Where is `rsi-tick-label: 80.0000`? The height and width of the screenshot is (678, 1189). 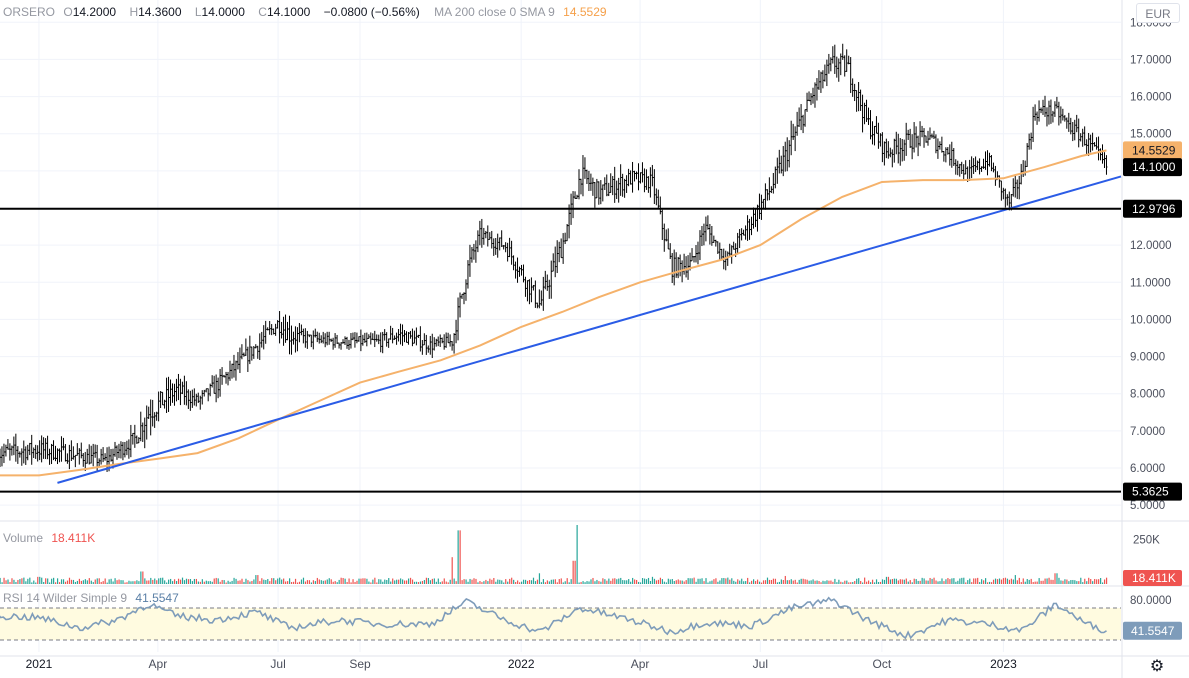
rsi-tick-label: 80.0000 is located at coordinates (1151, 601).